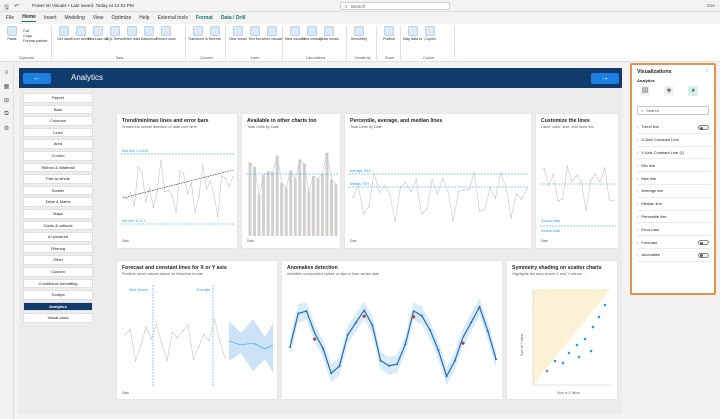  I want to click on option-anomalies: › Anomalies, so click(674, 255).